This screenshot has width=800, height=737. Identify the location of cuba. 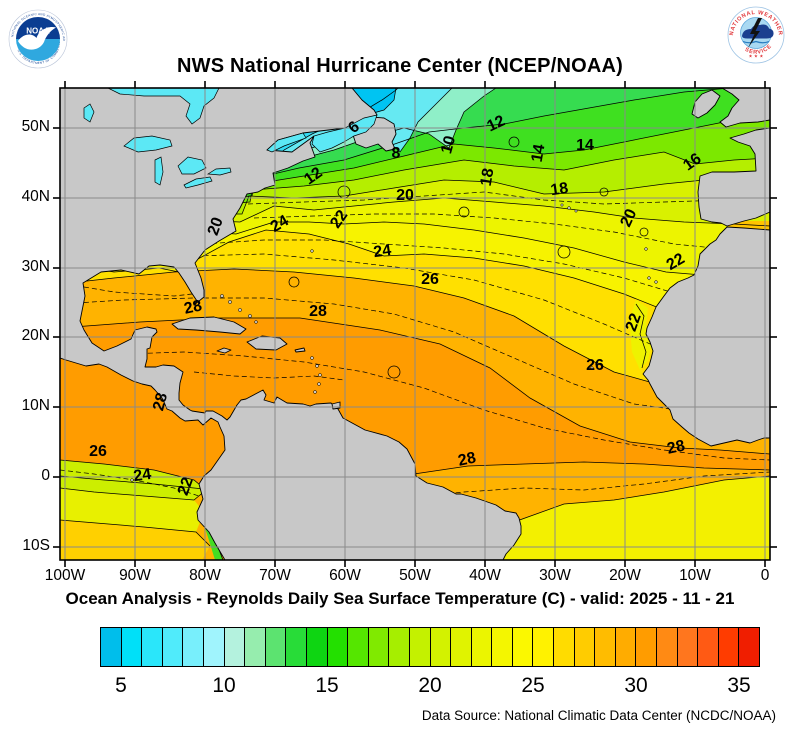
(209, 325).